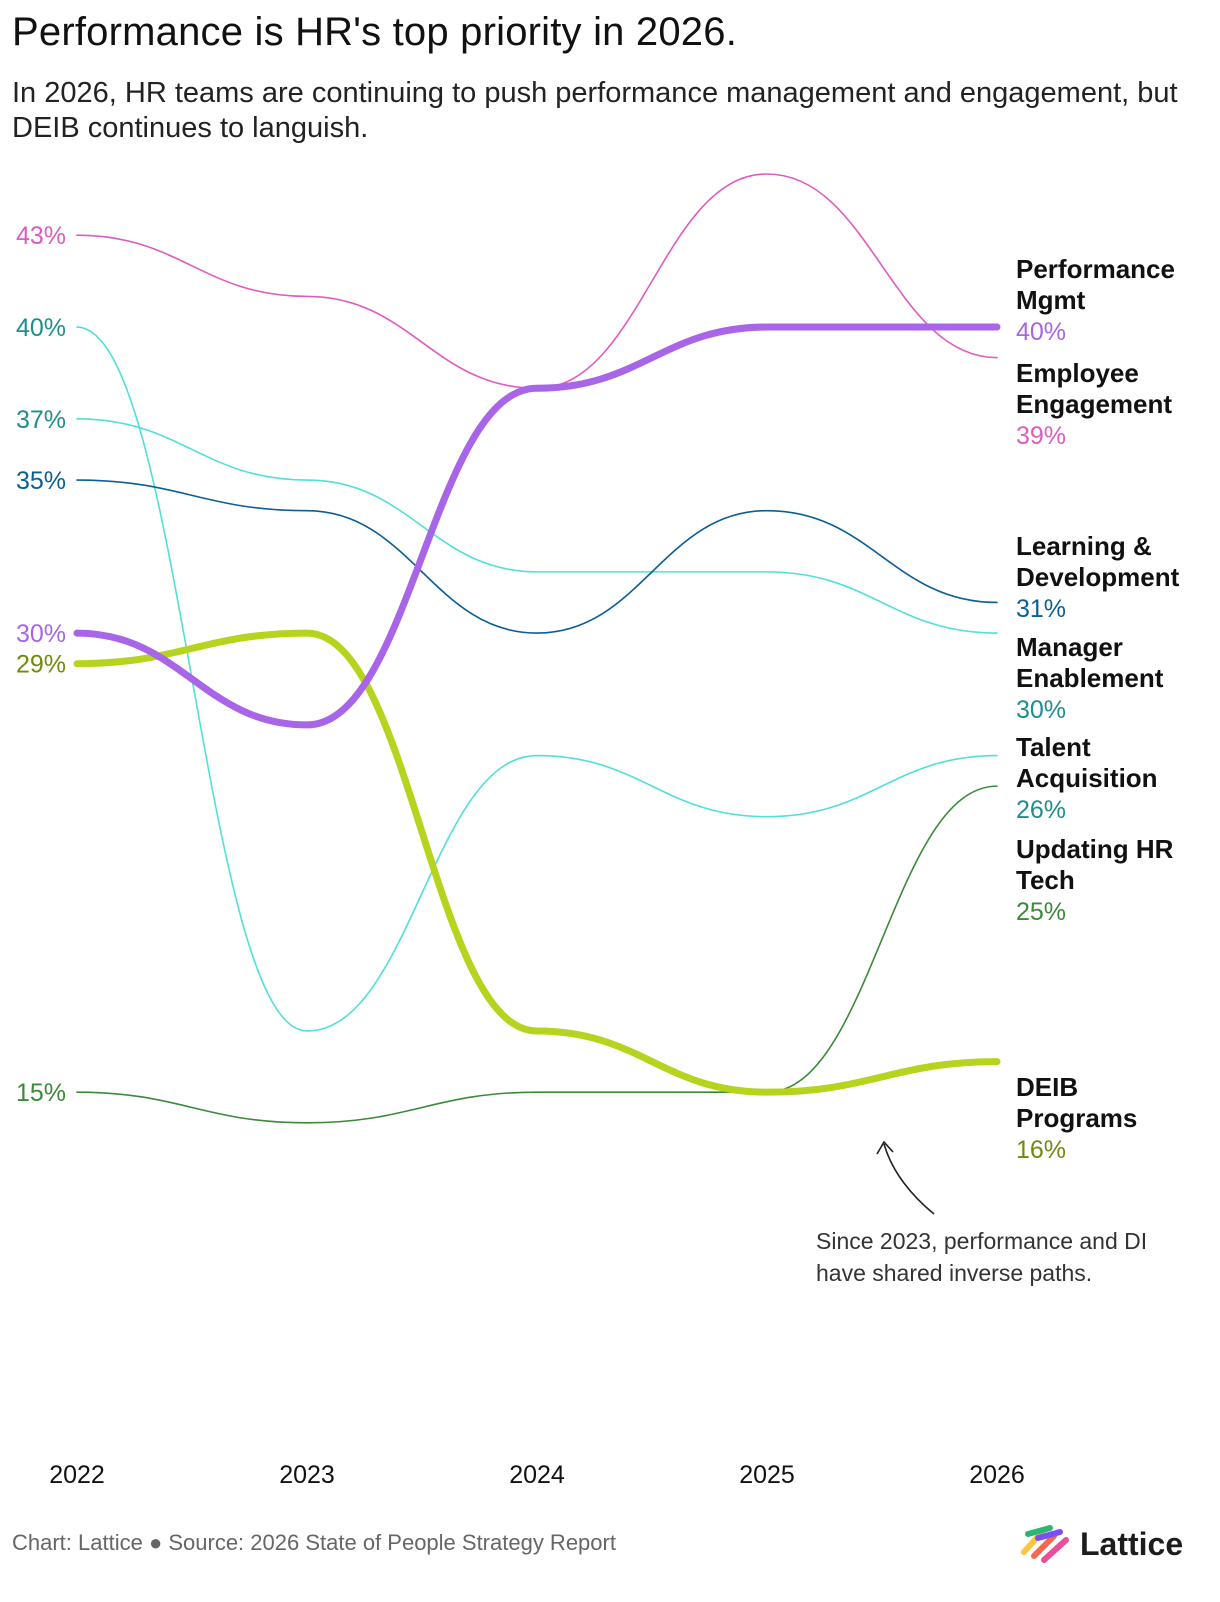 This screenshot has height=1602, width=1220. Describe the element at coordinates (1095, 849) in the screenshot. I see `legend-series-name: Updating HR` at that location.